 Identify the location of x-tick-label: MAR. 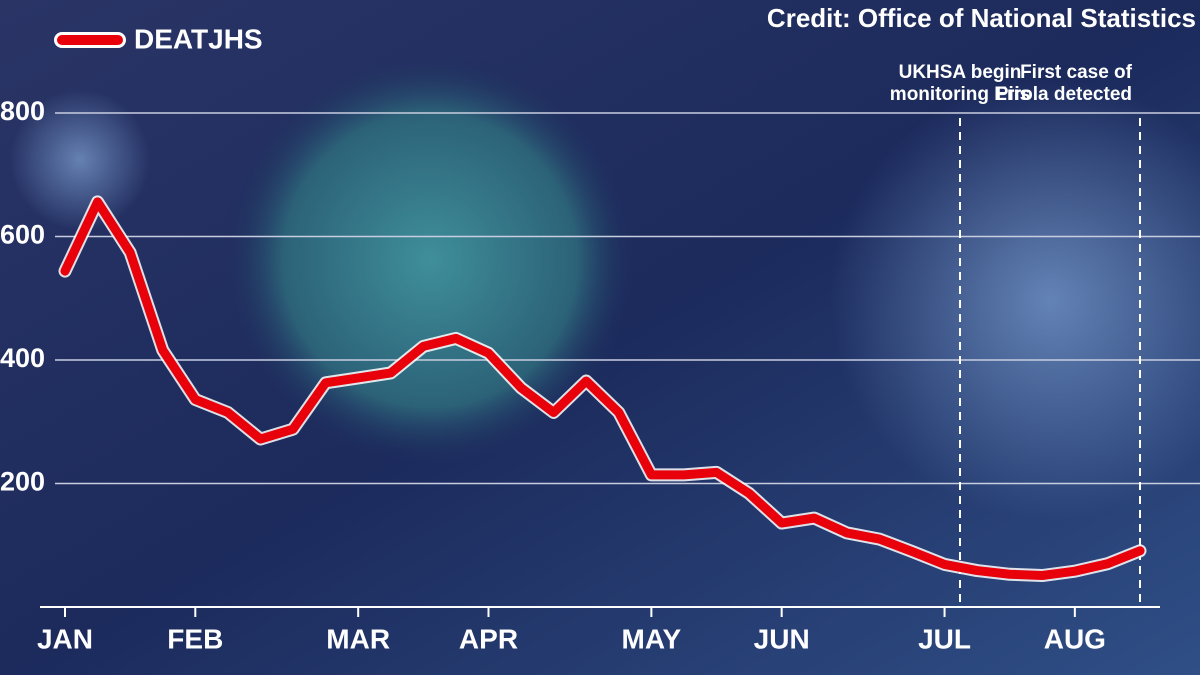
(358, 638).